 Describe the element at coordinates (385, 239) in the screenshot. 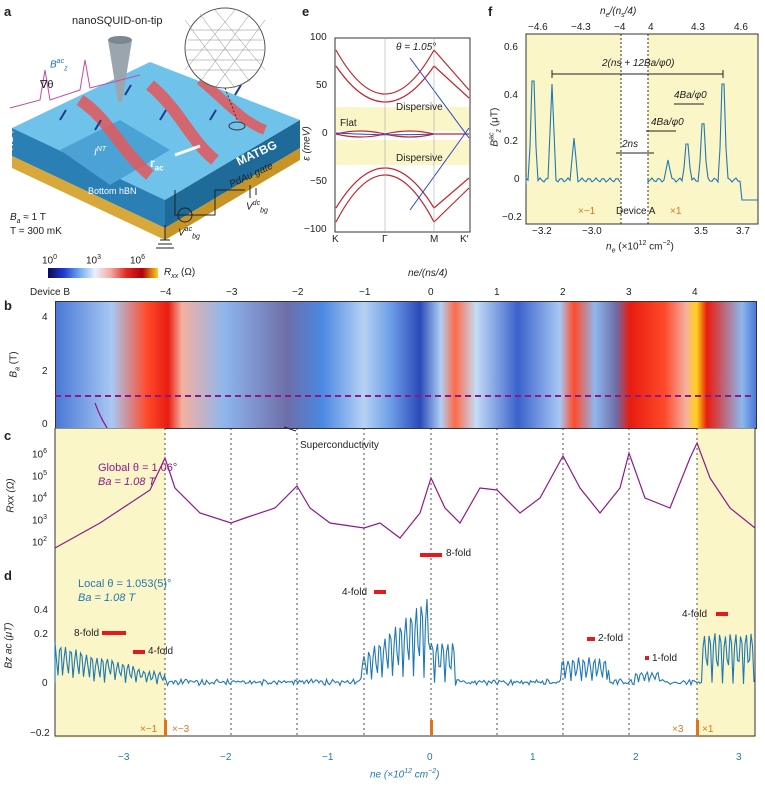

I see `e-xtick-gamma: Γ` at that location.